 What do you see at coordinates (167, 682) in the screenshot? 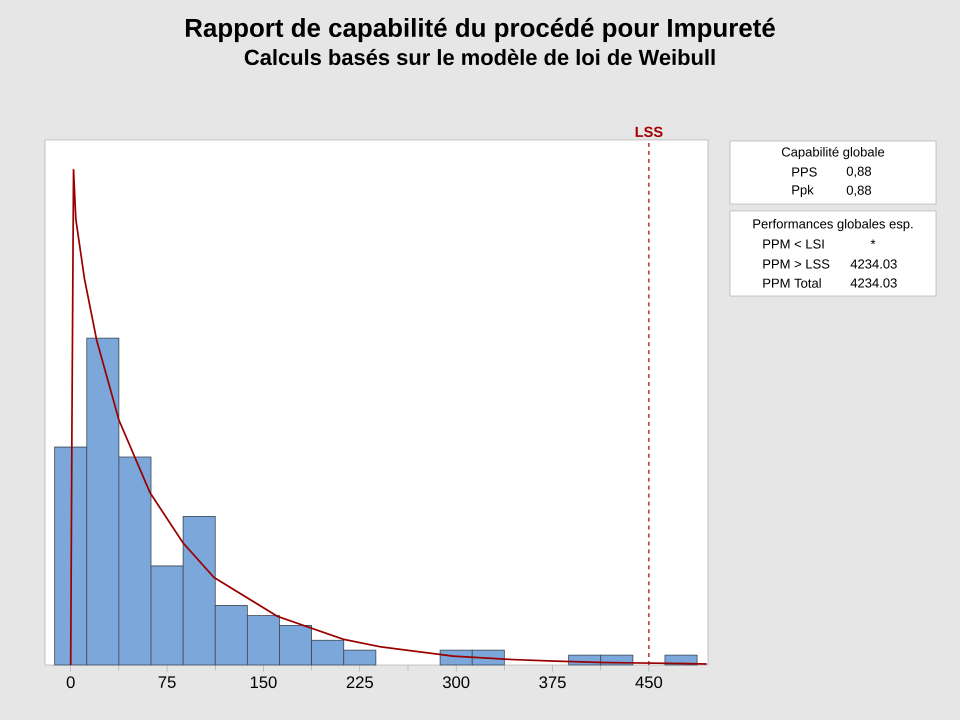
I see `x-tick-label: 75` at bounding box center [167, 682].